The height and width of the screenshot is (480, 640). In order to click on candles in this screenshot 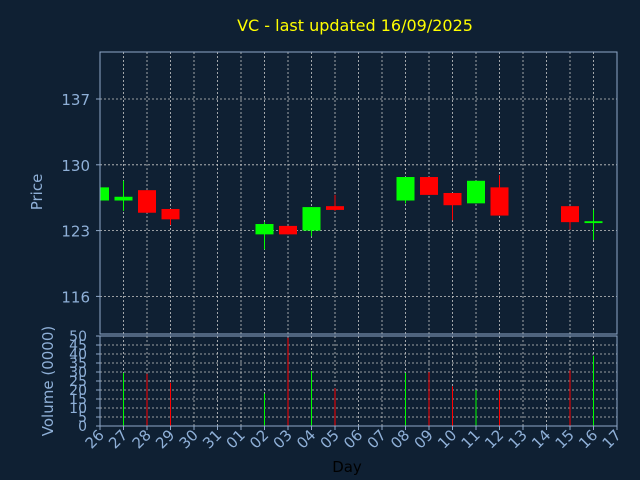, I will do `click(351, 212)`.